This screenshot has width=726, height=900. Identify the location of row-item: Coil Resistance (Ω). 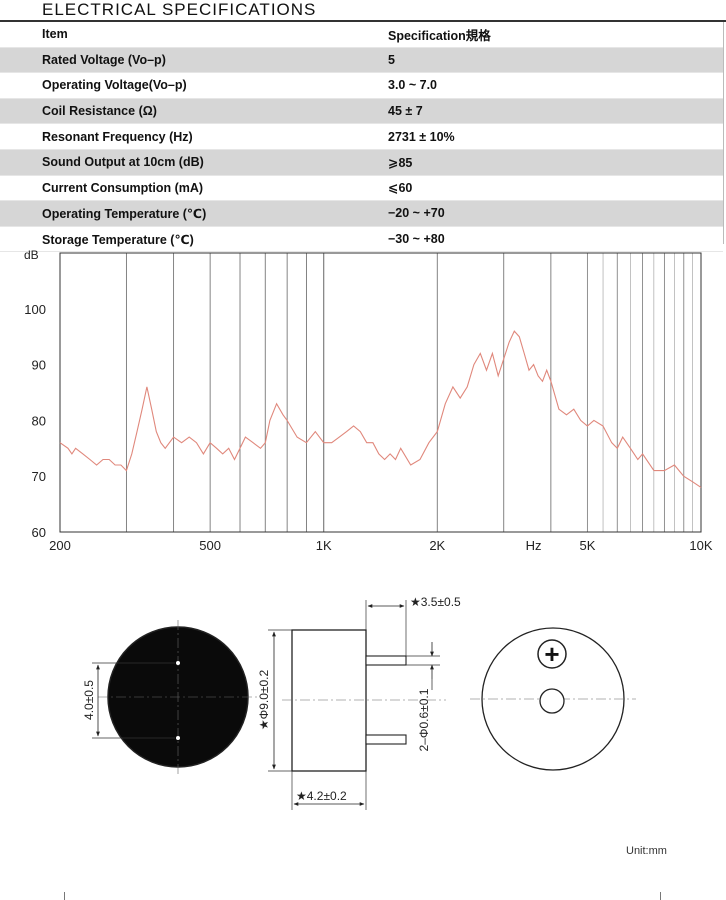
(194, 111).